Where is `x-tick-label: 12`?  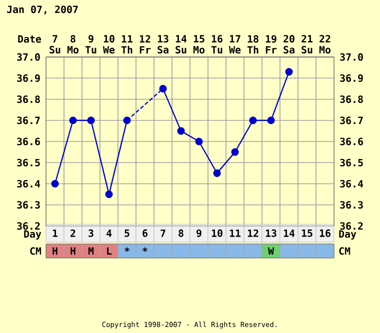 x-tick-label: 12 is located at coordinates (253, 233).